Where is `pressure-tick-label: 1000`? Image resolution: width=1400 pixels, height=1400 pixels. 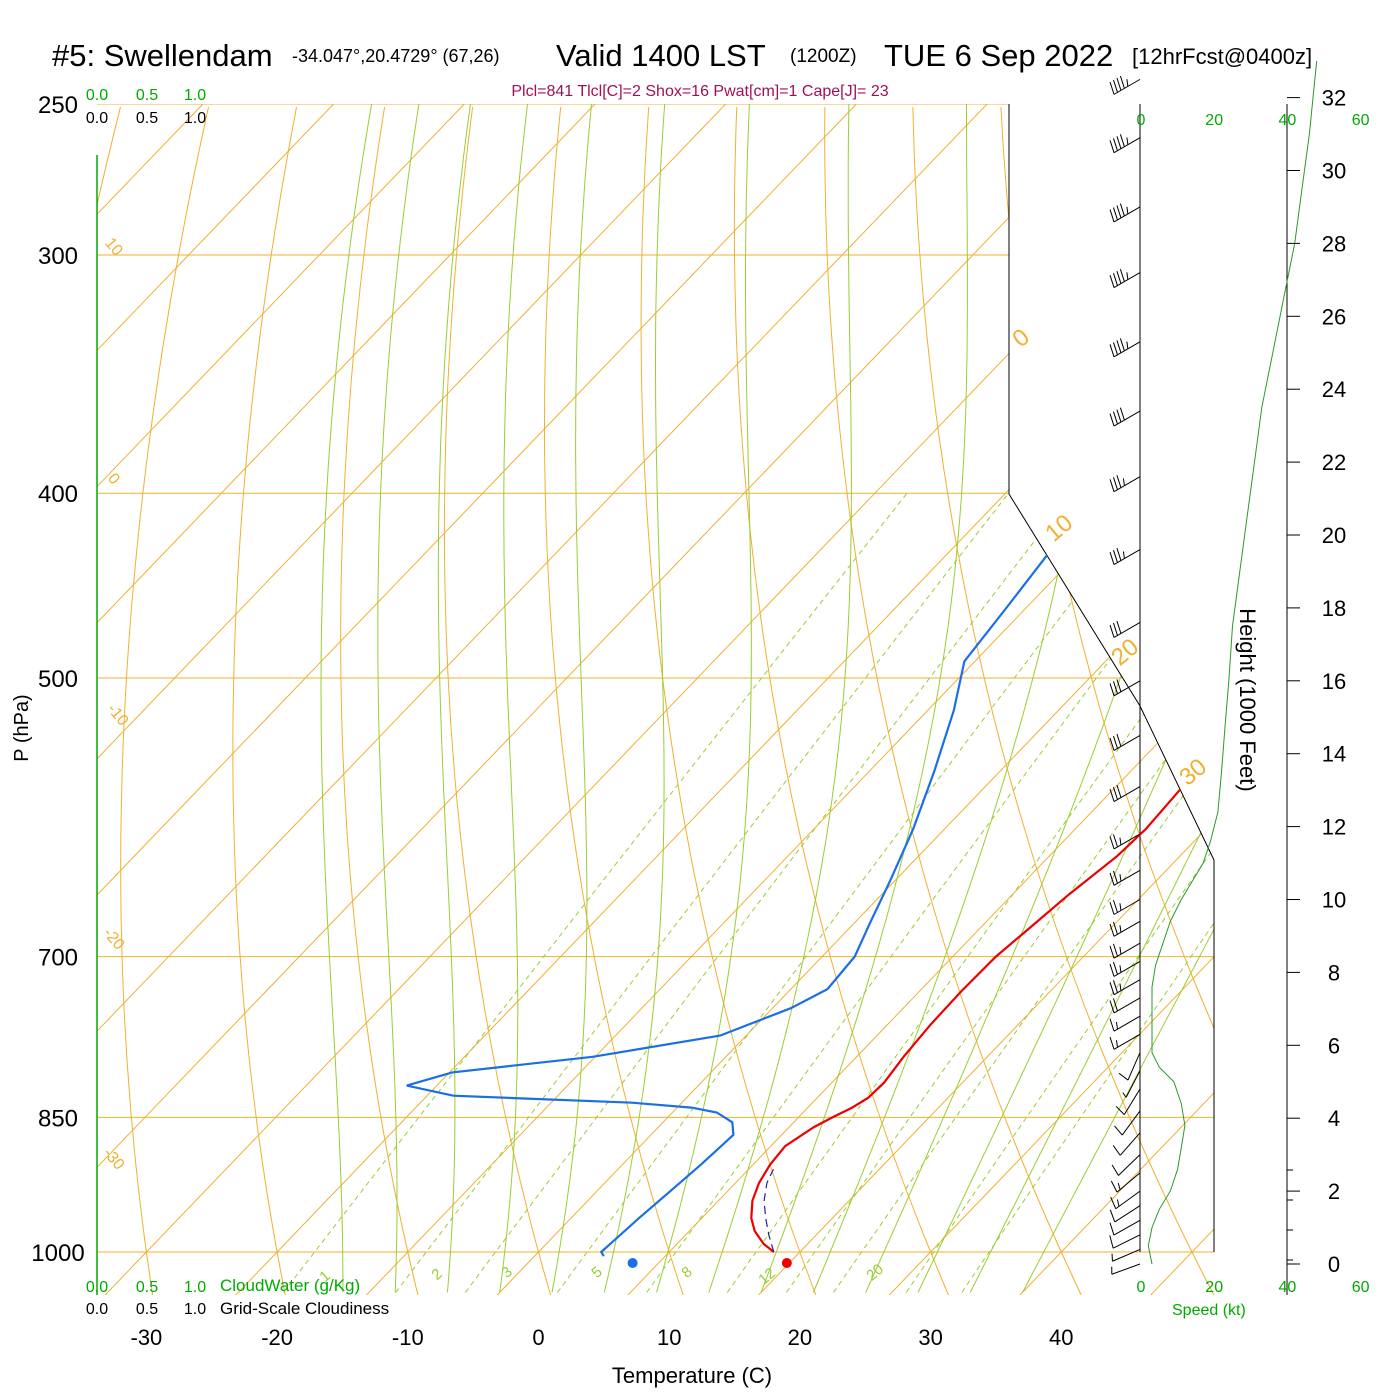
pressure-tick-label: 1000 is located at coordinates (57, 1253).